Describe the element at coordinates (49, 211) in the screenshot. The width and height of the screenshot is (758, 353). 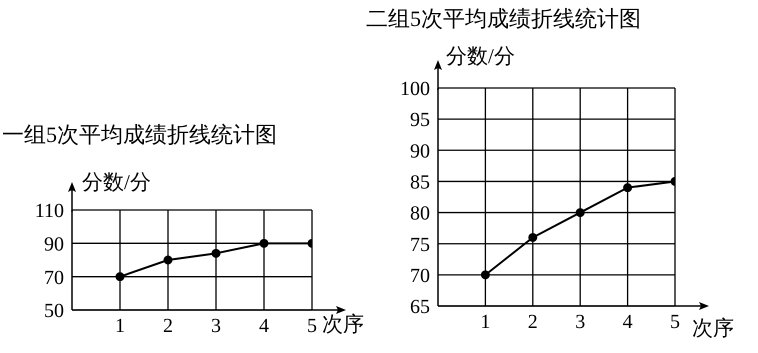
I see `y-tick-label: 110` at that location.